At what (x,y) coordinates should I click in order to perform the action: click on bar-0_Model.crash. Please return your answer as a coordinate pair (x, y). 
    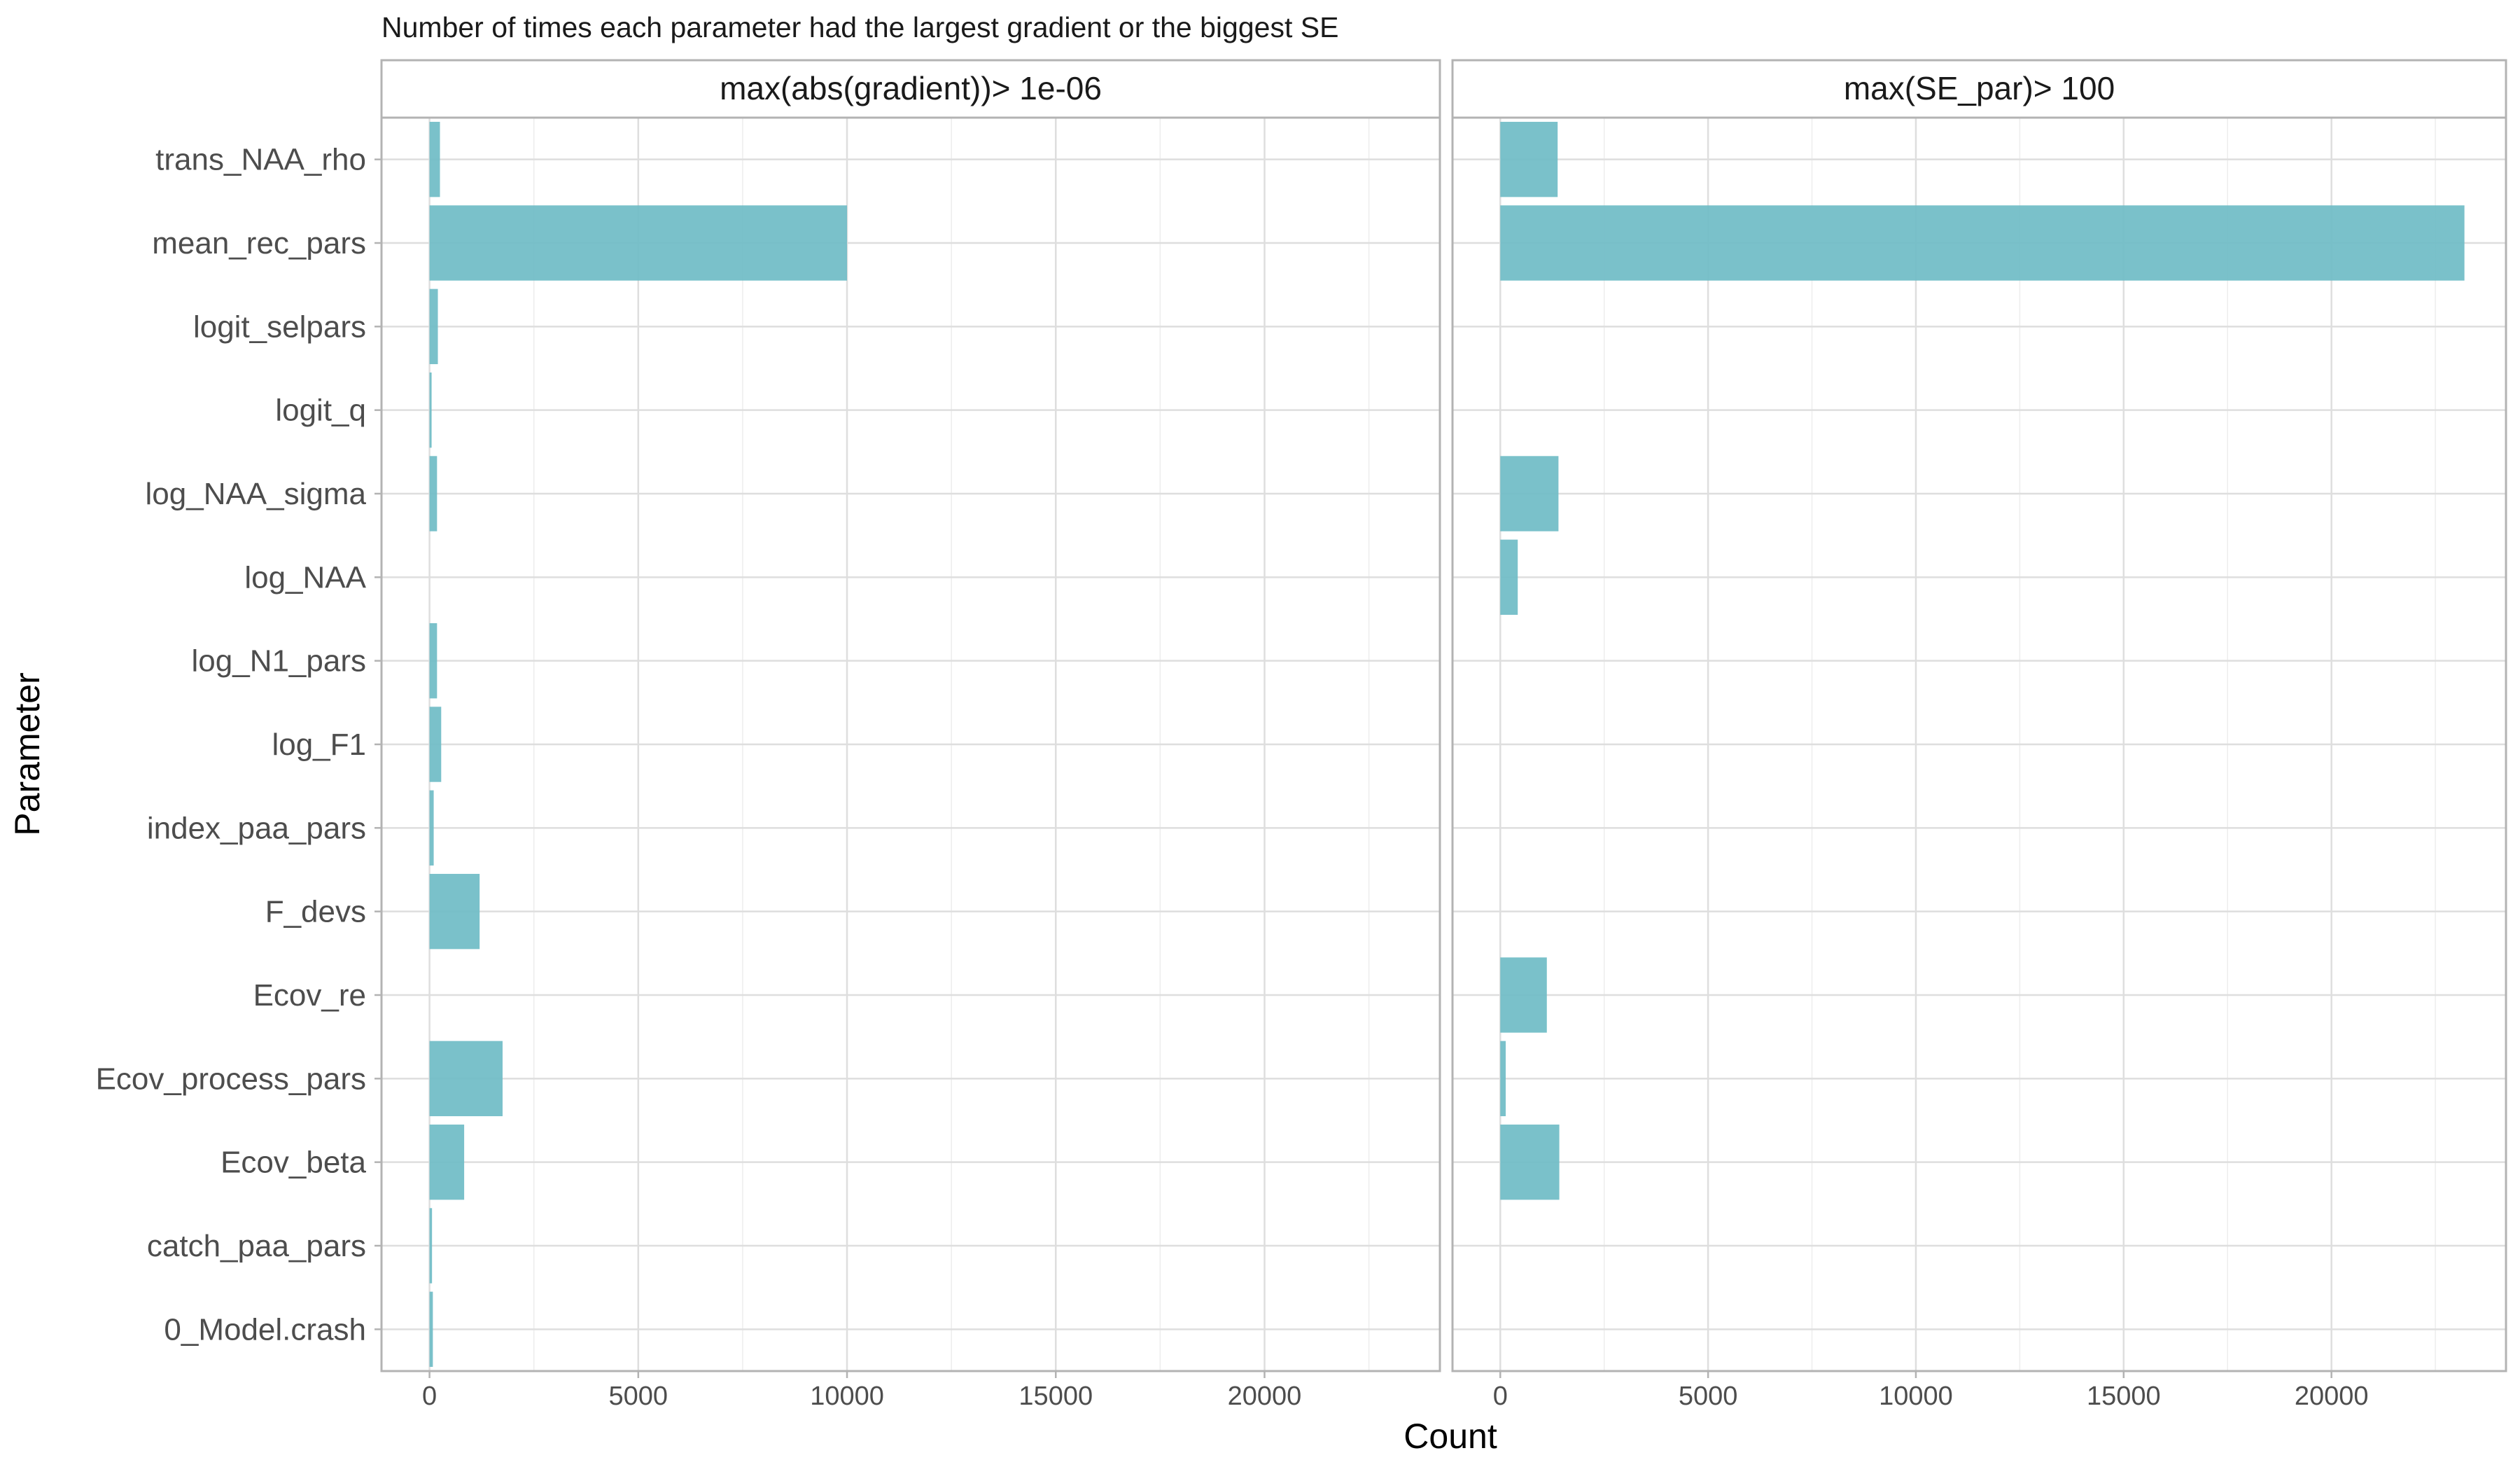
    Looking at the image, I should click on (431, 1329).